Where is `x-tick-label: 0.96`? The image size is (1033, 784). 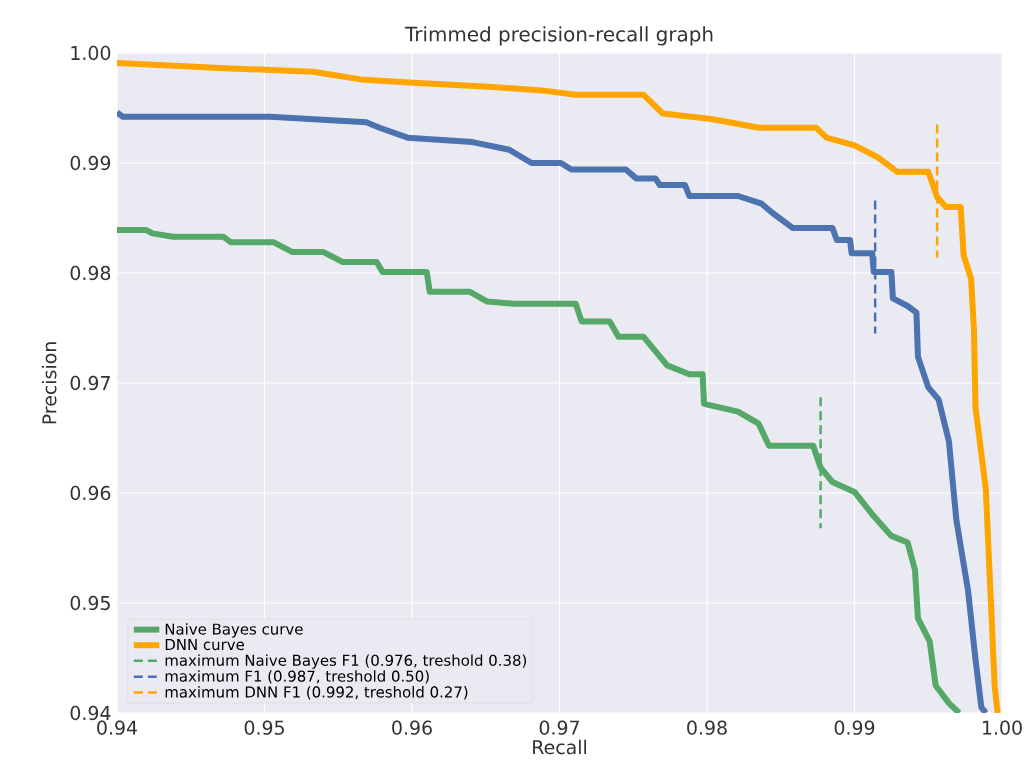 x-tick-label: 0.96 is located at coordinates (412, 727).